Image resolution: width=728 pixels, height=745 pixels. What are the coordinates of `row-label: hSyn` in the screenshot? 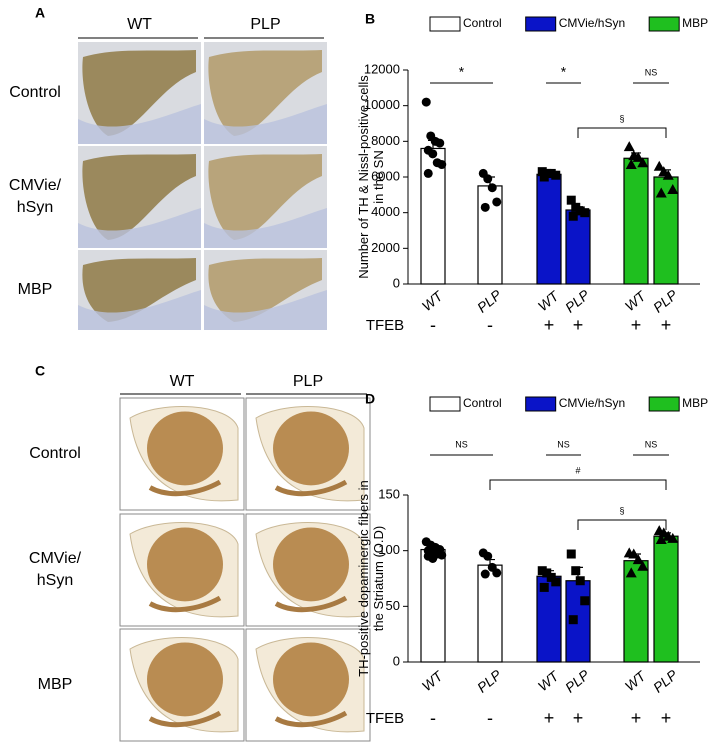 It's located at (55, 580).